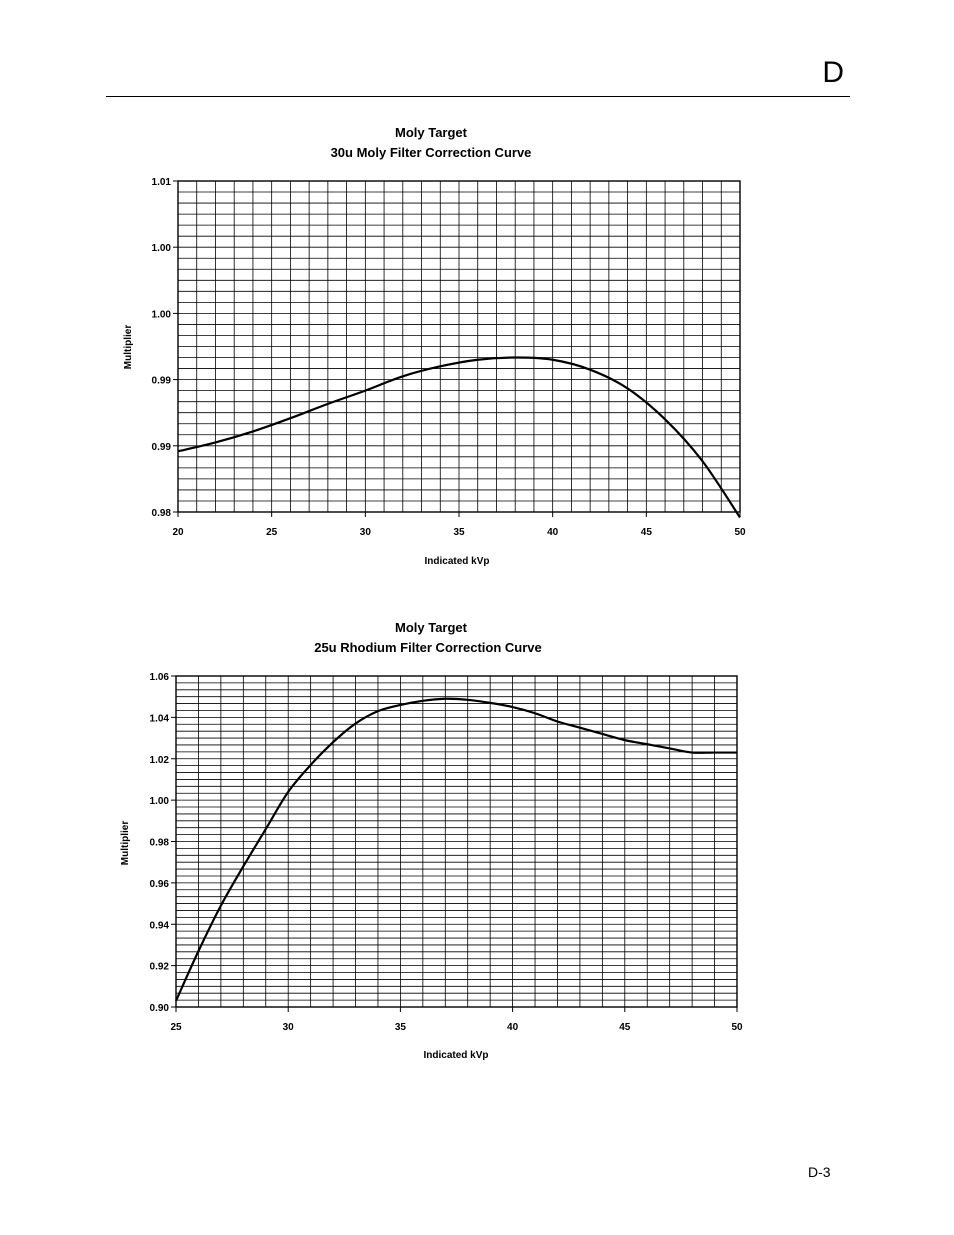 The height and width of the screenshot is (1235, 954). Describe the element at coordinates (162, 182) in the screenshot. I see `y-tick-label: 1.01` at that location.